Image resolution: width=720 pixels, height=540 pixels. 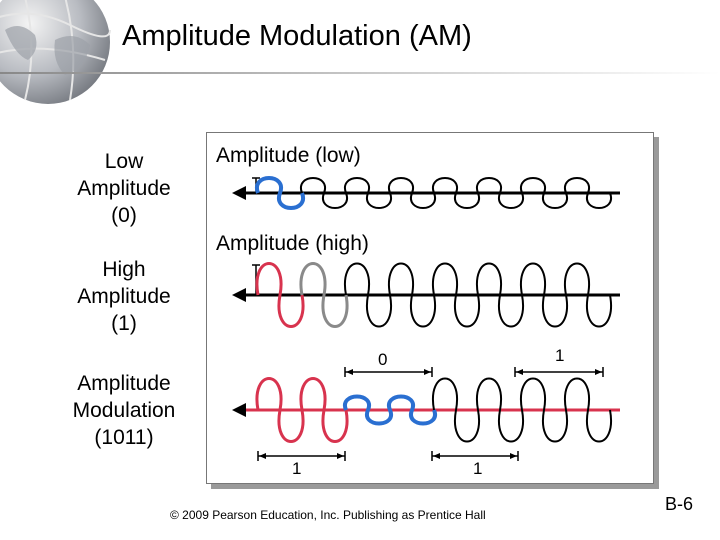 I want to click on low-wave-cycle-highlight, so click(x=280, y=193).